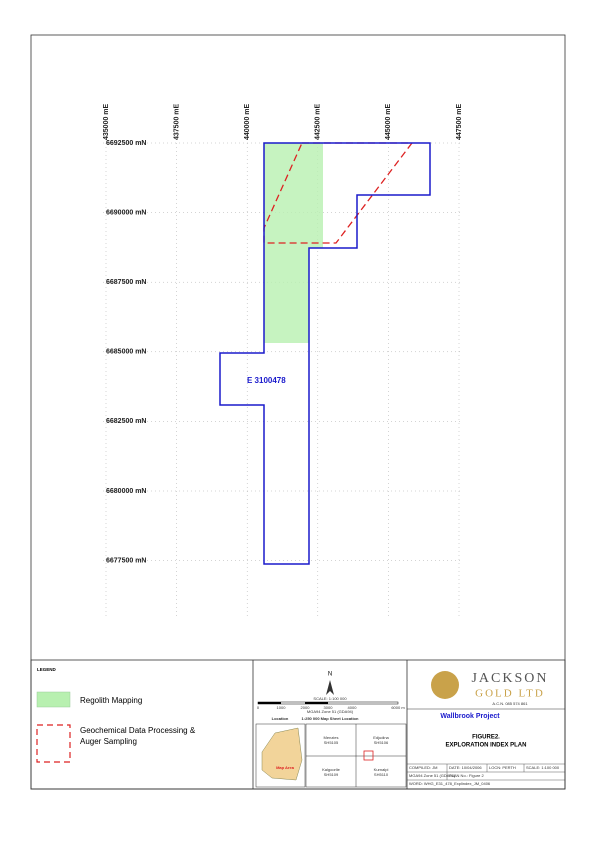  What do you see at coordinates (176, 121) in the screenshot?
I see `easting-label: 437500 mE` at bounding box center [176, 121].